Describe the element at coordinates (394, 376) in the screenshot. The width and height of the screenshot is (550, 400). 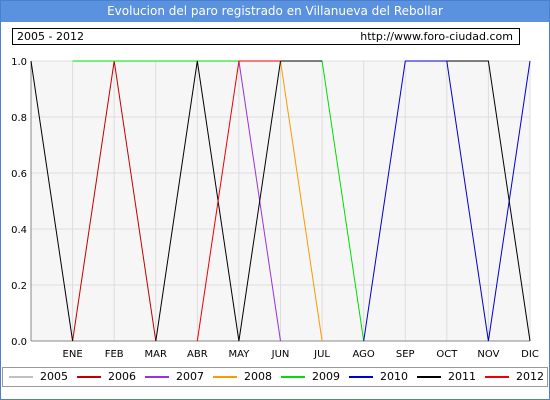
I see `legend-label: 2010` at that location.